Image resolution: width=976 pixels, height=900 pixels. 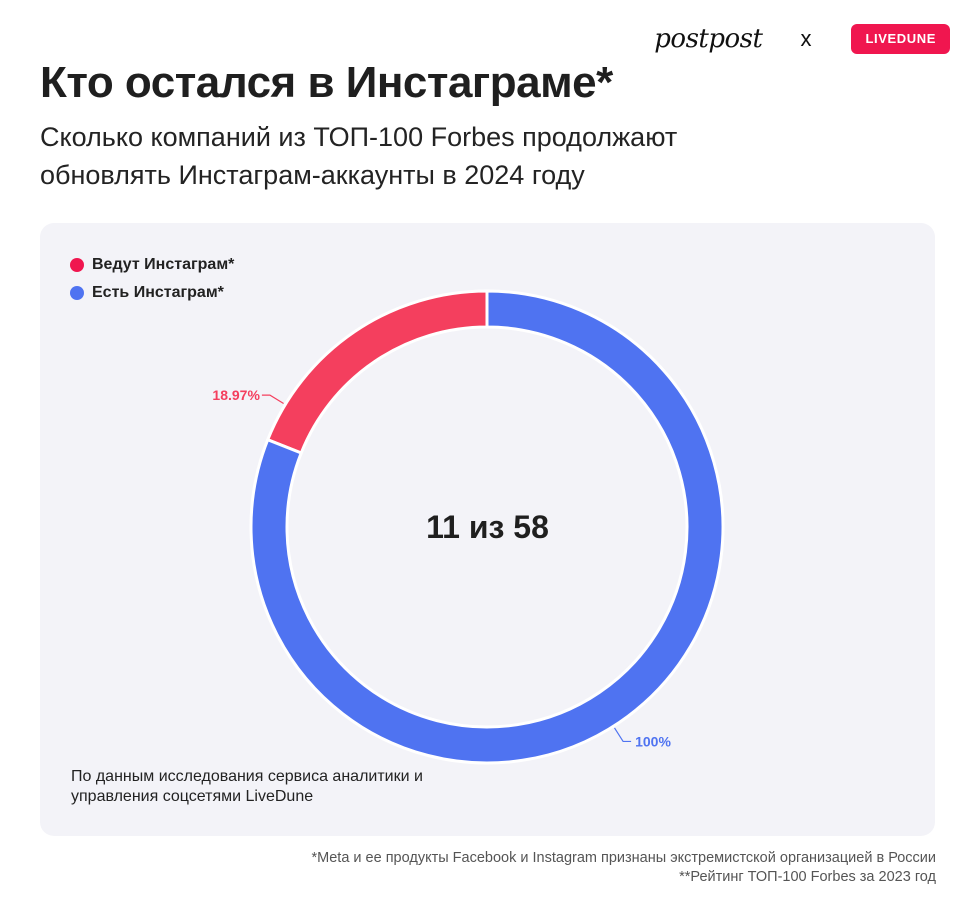 I want to click on legend-dot-blue, so click(x=77, y=293).